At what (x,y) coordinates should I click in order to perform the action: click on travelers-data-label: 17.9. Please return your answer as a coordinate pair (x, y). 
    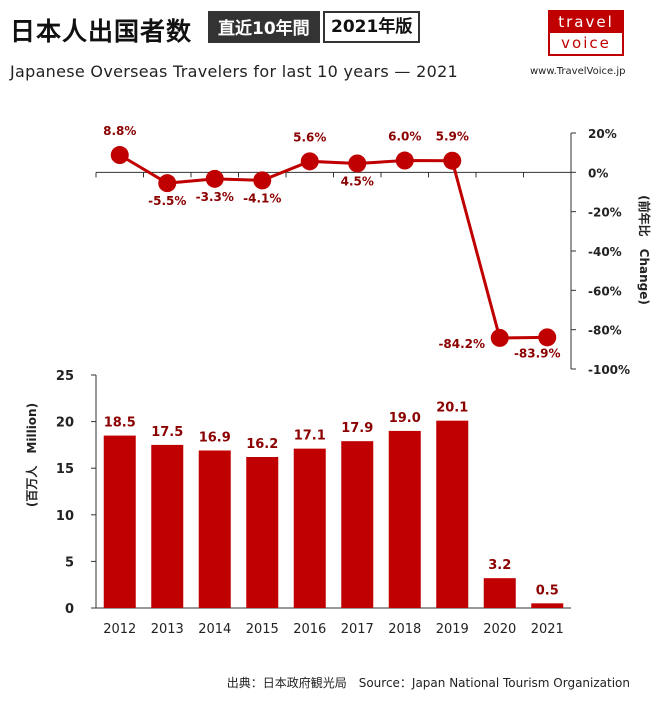
    Looking at the image, I should click on (357, 428).